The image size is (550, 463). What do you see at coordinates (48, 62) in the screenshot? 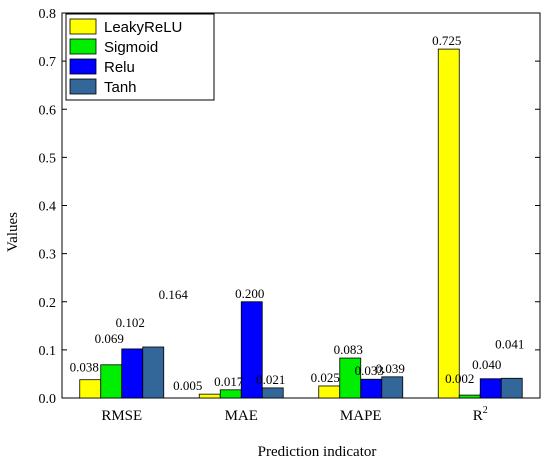
I see `y-tick-label: 0.7` at bounding box center [48, 62].